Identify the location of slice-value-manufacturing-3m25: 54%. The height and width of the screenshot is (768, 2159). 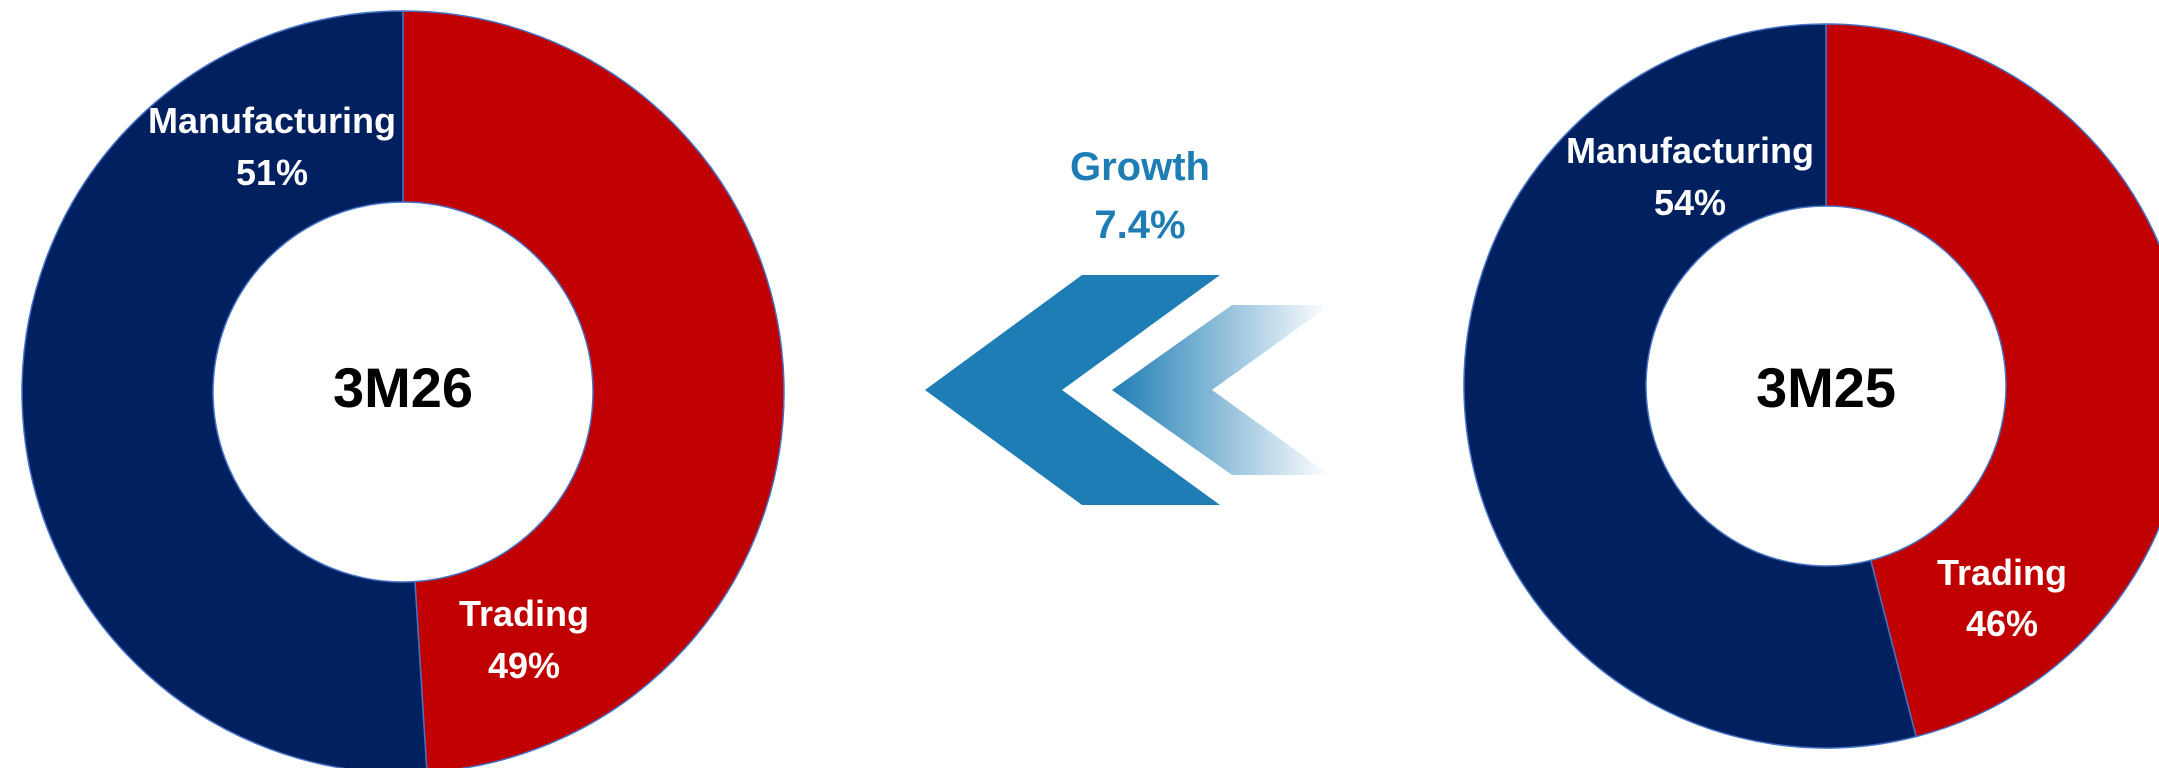
(1690, 202).